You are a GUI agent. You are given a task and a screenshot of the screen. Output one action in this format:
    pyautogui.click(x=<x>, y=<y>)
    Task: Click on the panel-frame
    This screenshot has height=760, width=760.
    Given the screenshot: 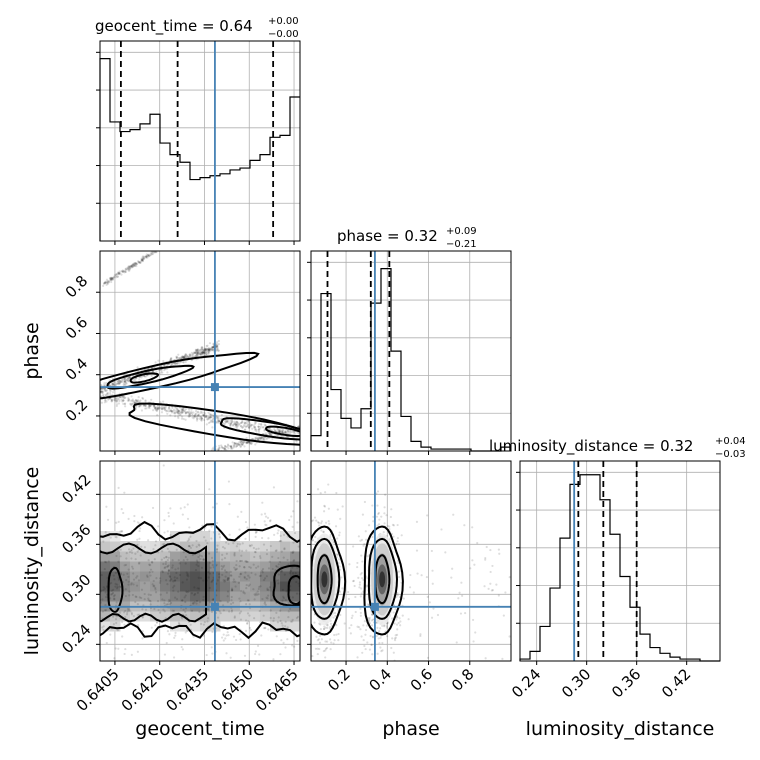 What is the action you would take?
    pyautogui.click(x=620, y=561)
    